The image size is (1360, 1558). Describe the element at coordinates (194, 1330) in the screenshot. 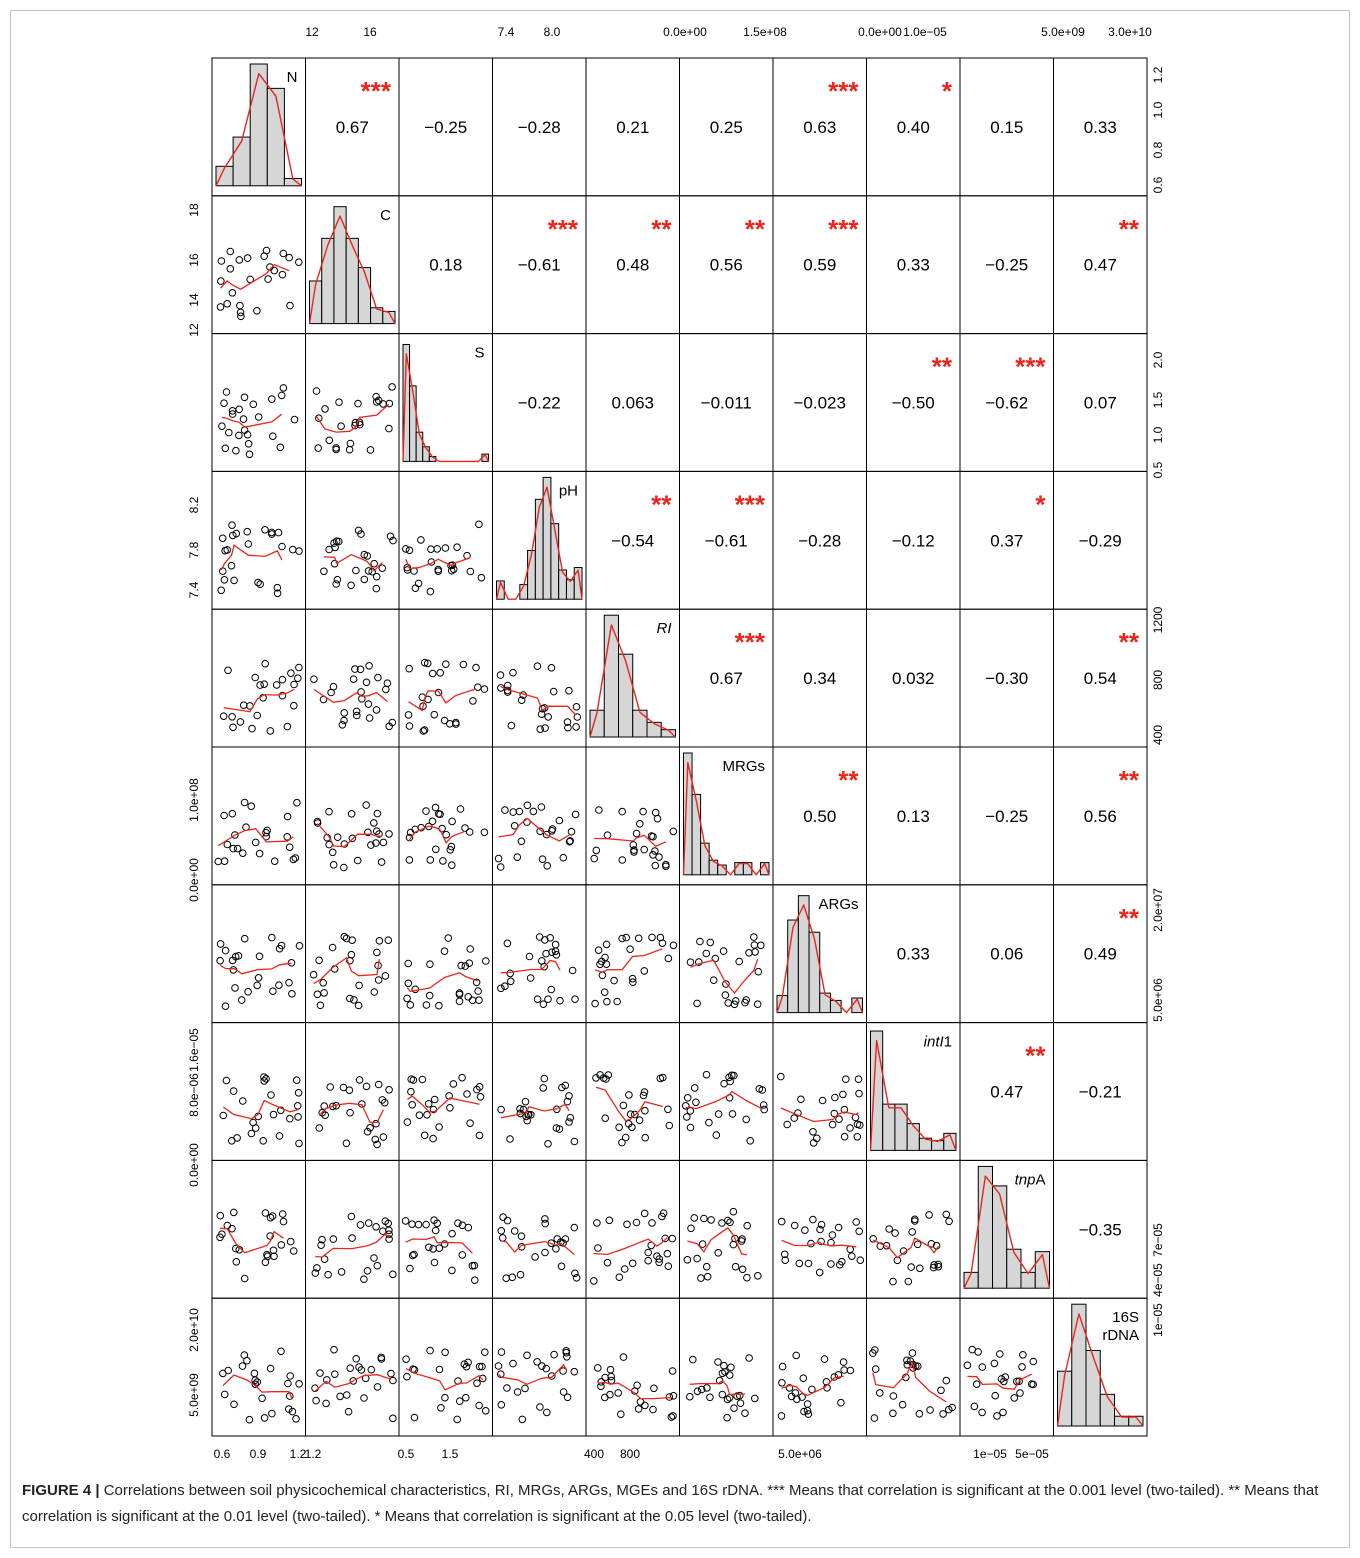

I see `left-axis-tick-label: 2.0e+10` at that location.